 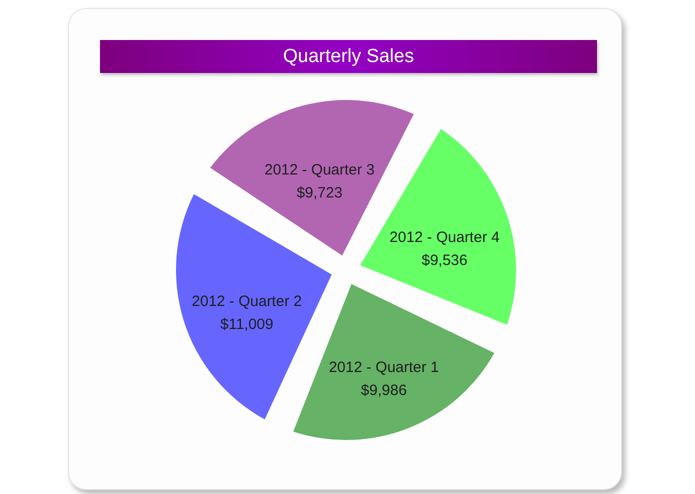 What do you see at coordinates (319, 193) in the screenshot?
I see `data-label: $9,723` at bounding box center [319, 193].